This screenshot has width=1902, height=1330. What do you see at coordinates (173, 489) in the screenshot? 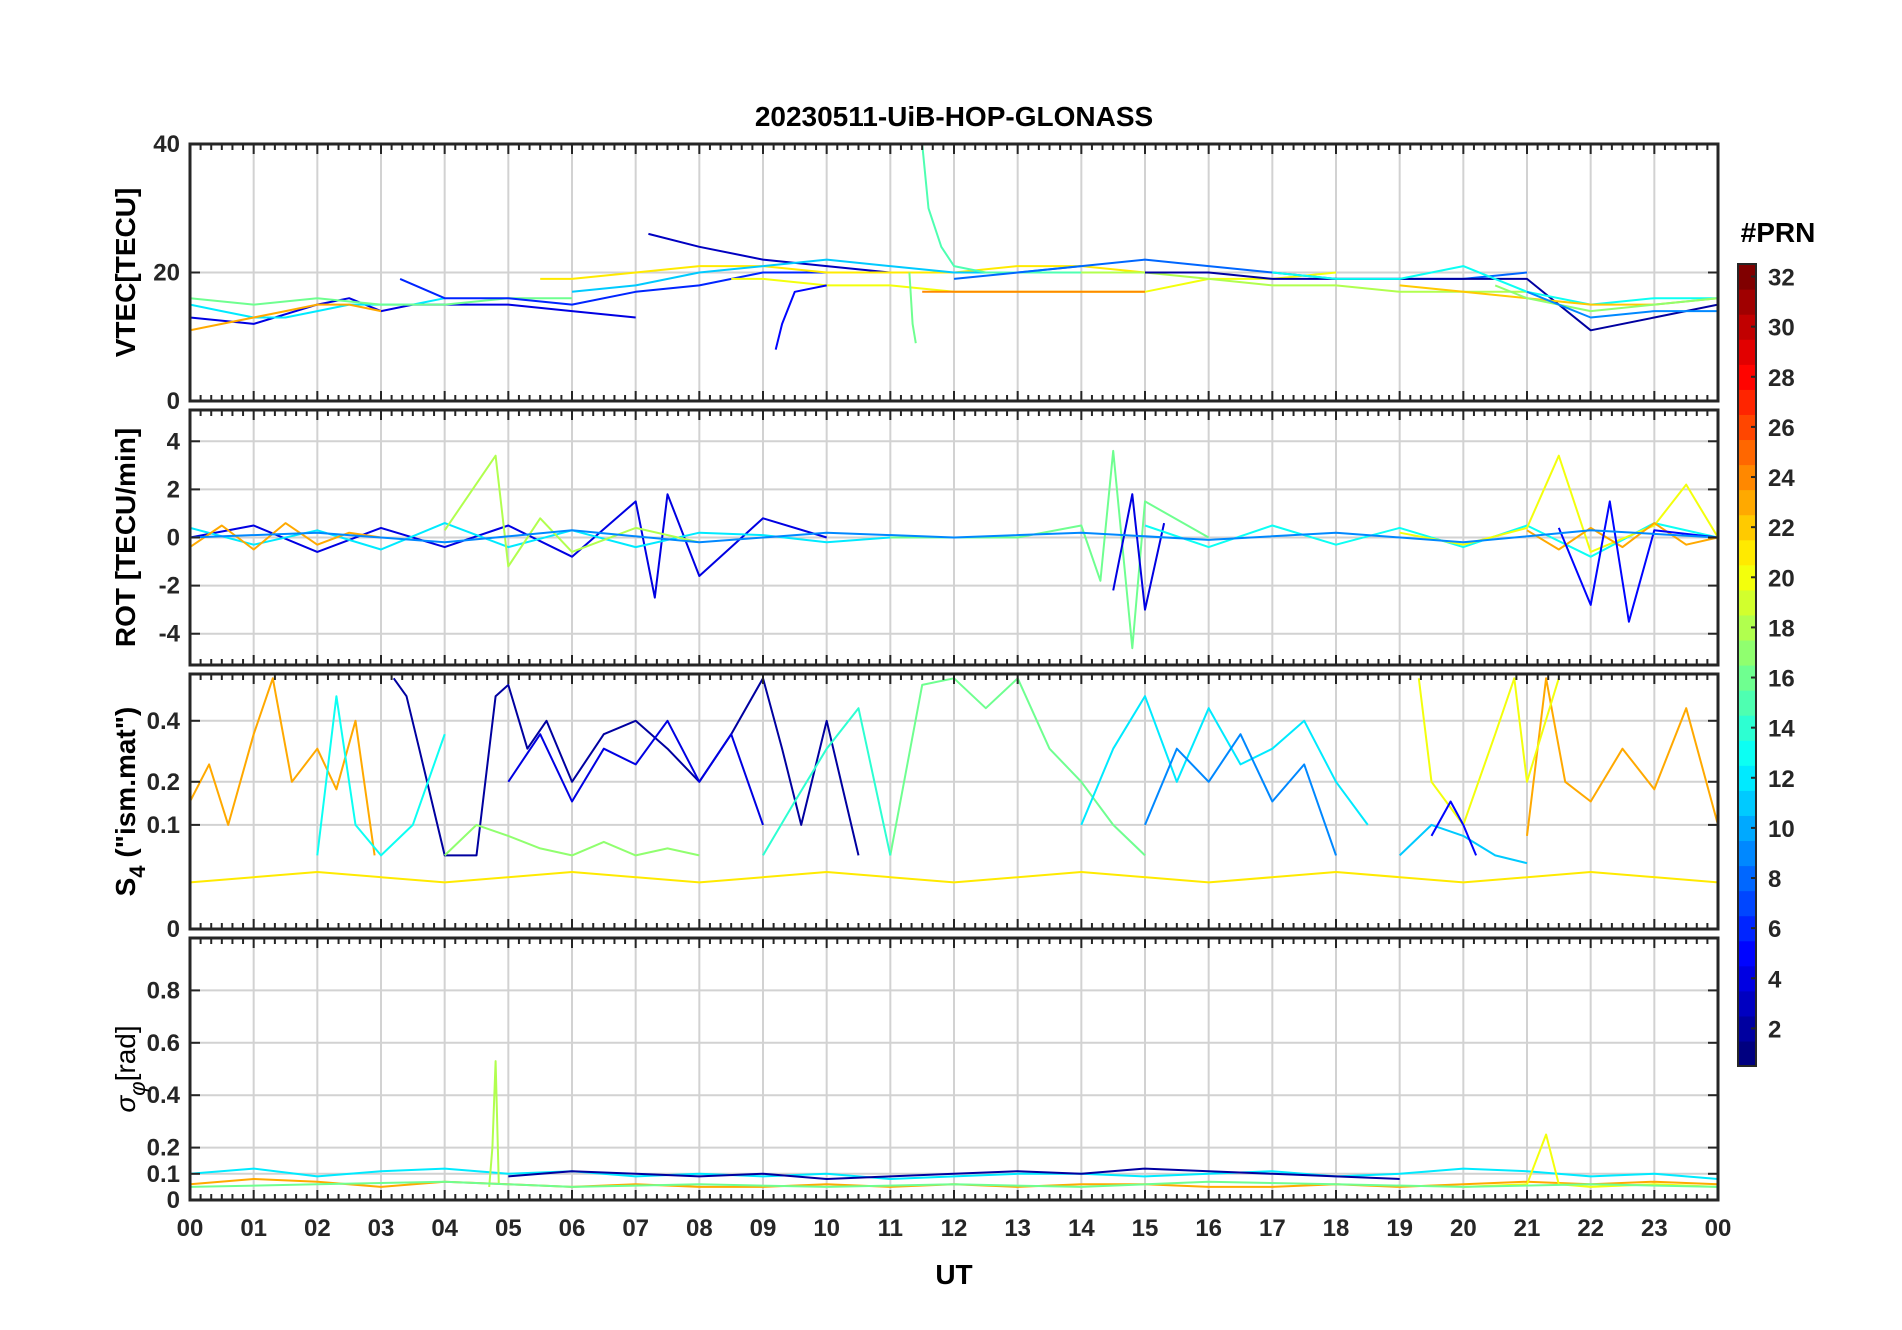
I see `y-tick-label: 2` at bounding box center [173, 489].